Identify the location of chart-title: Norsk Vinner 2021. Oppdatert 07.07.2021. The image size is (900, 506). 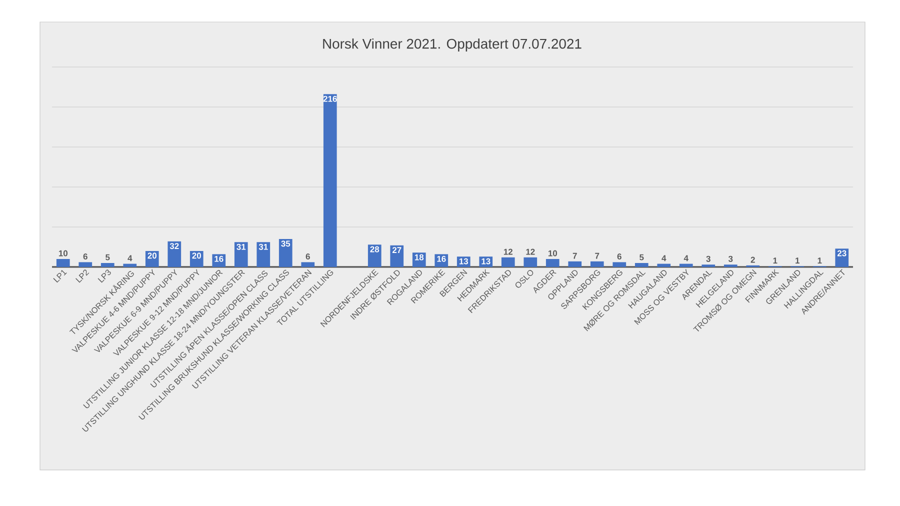
(452, 45).